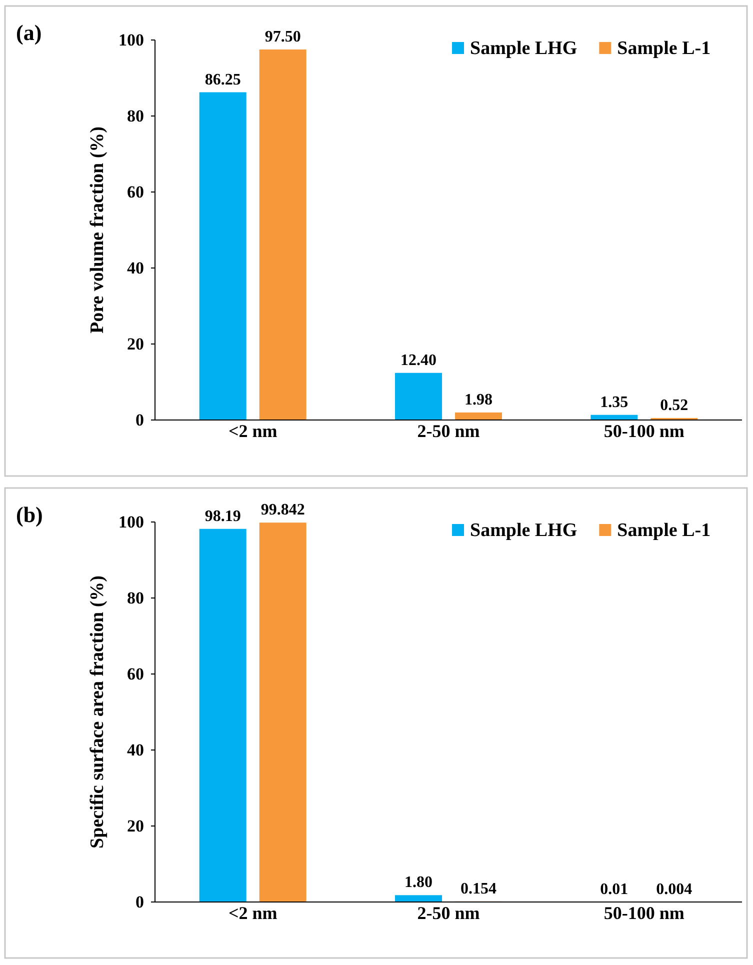 The image size is (753, 965). I want to click on data-label: 1.98, so click(478, 399).